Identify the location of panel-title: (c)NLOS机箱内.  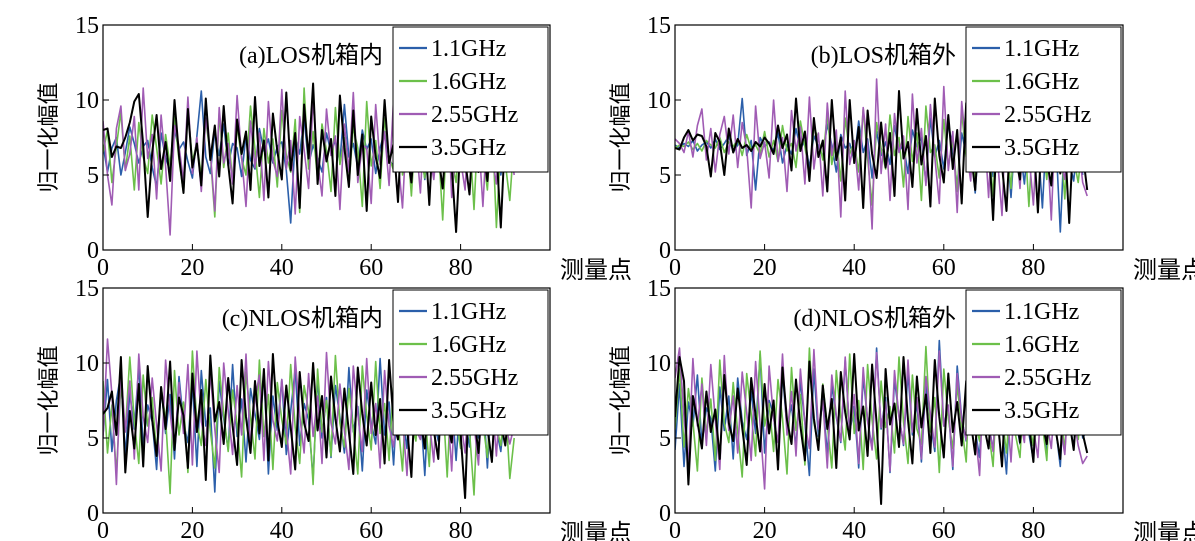
(302, 318).